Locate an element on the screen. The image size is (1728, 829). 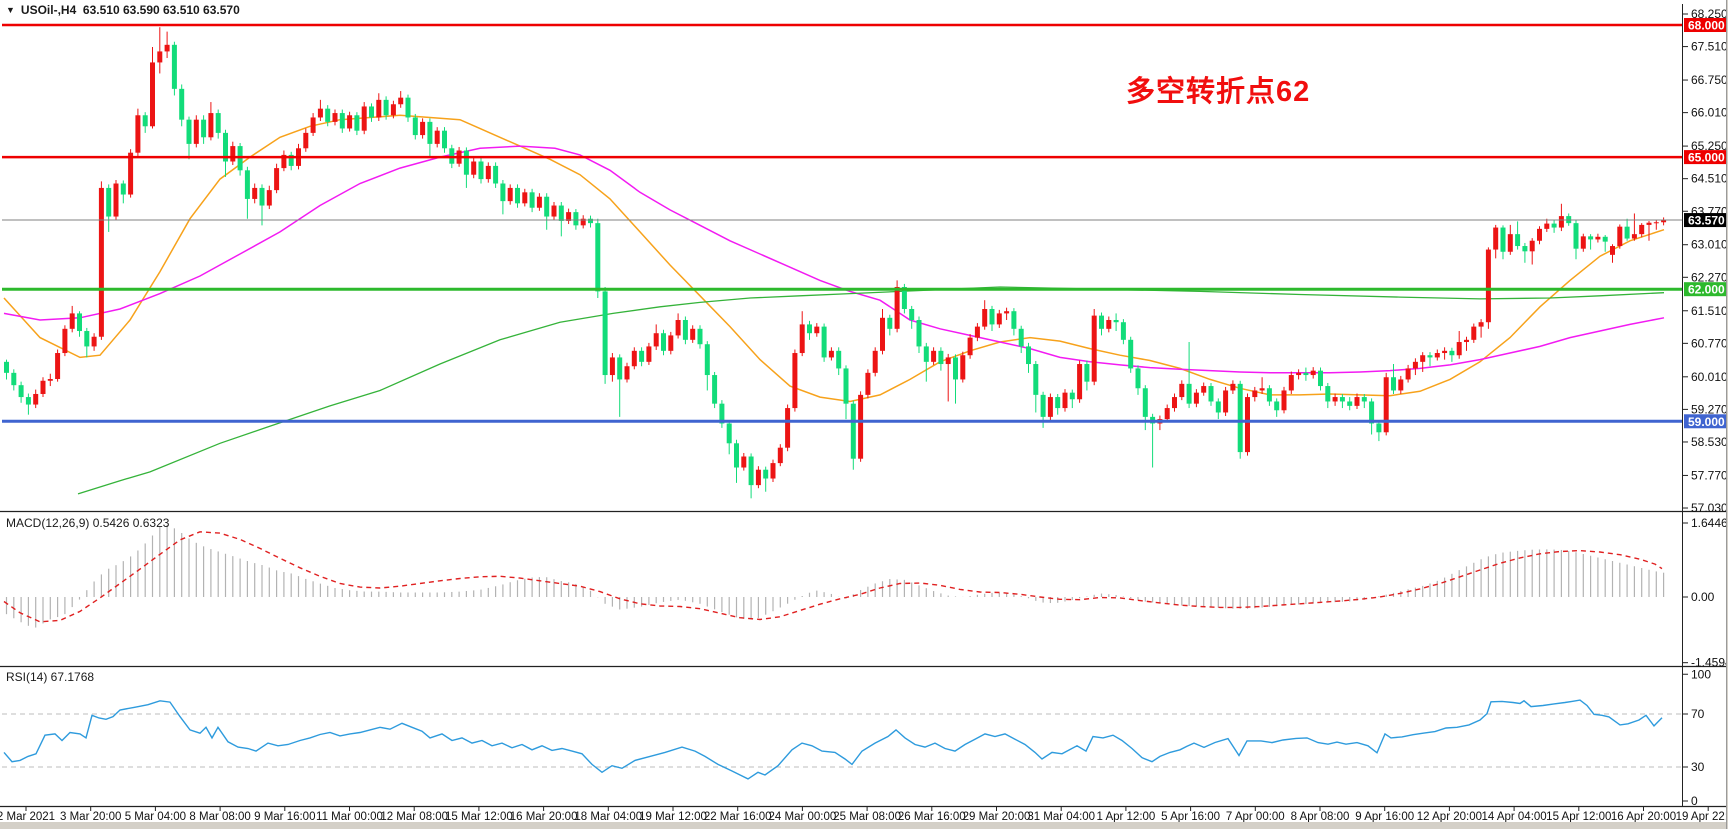
time-tick-label: 1 Apr 12:00 is located at coordinates (1125, 817).